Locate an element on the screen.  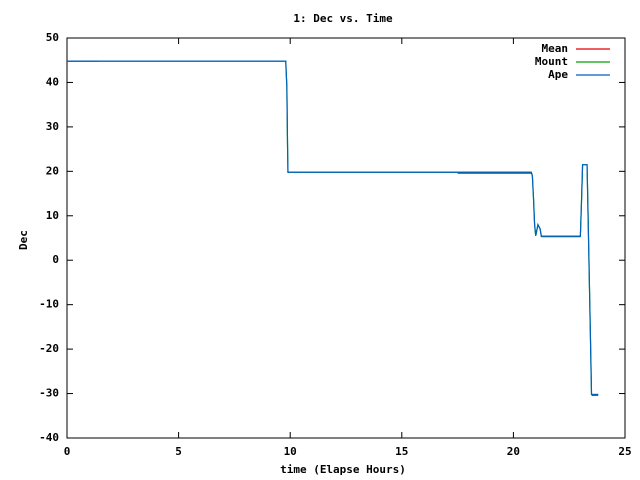
y-tick-label: 0 is located at coordinates (55, 259).